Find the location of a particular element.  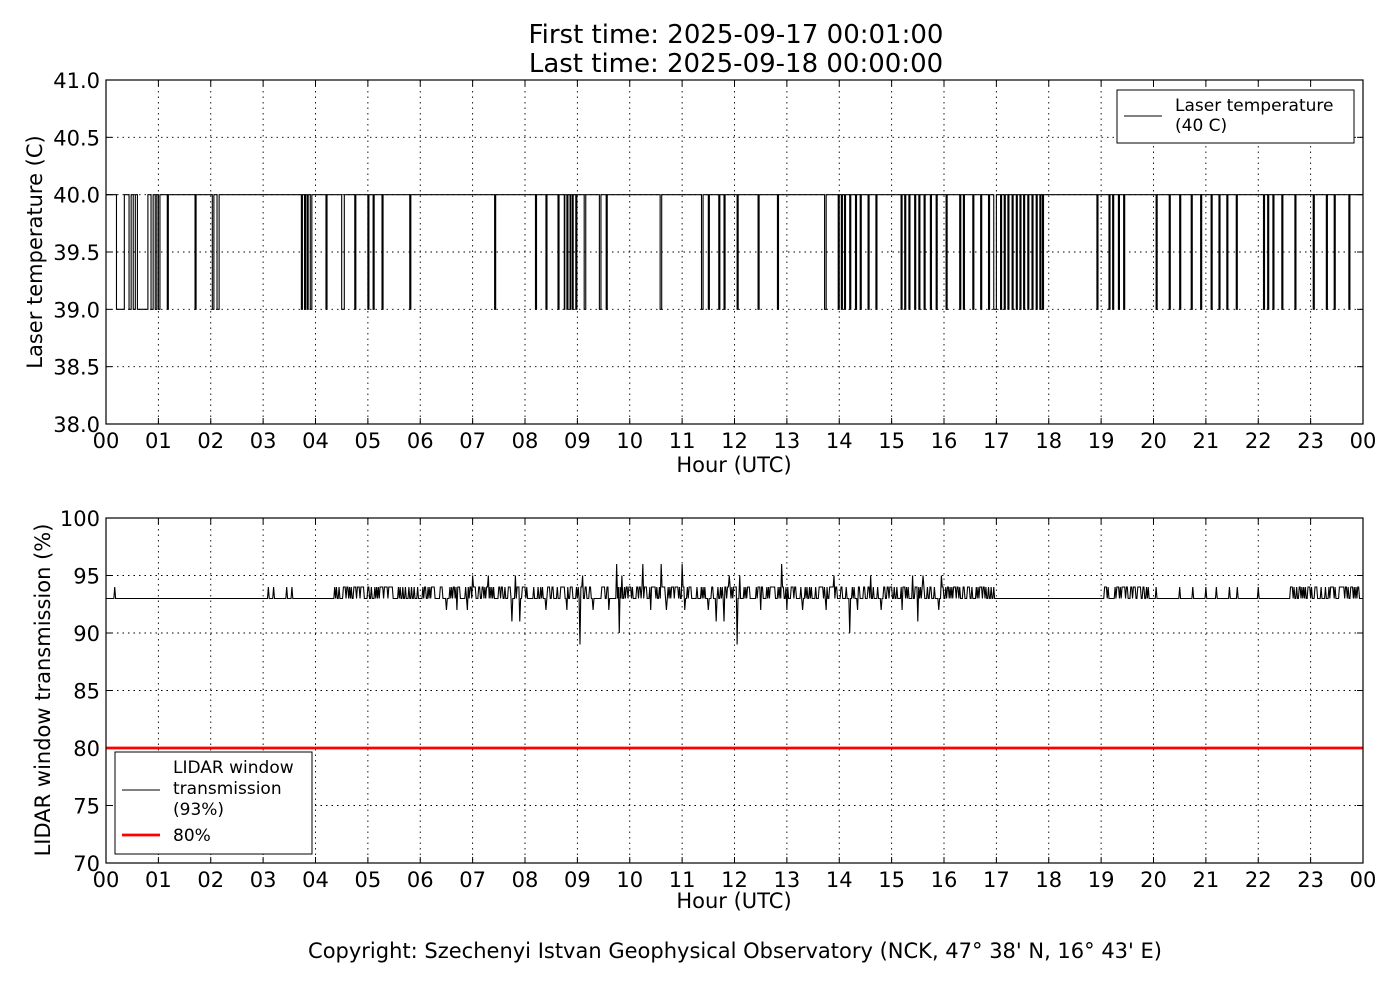

bottom-x-tick-label: 20 is located at coordinates (1153, 880).